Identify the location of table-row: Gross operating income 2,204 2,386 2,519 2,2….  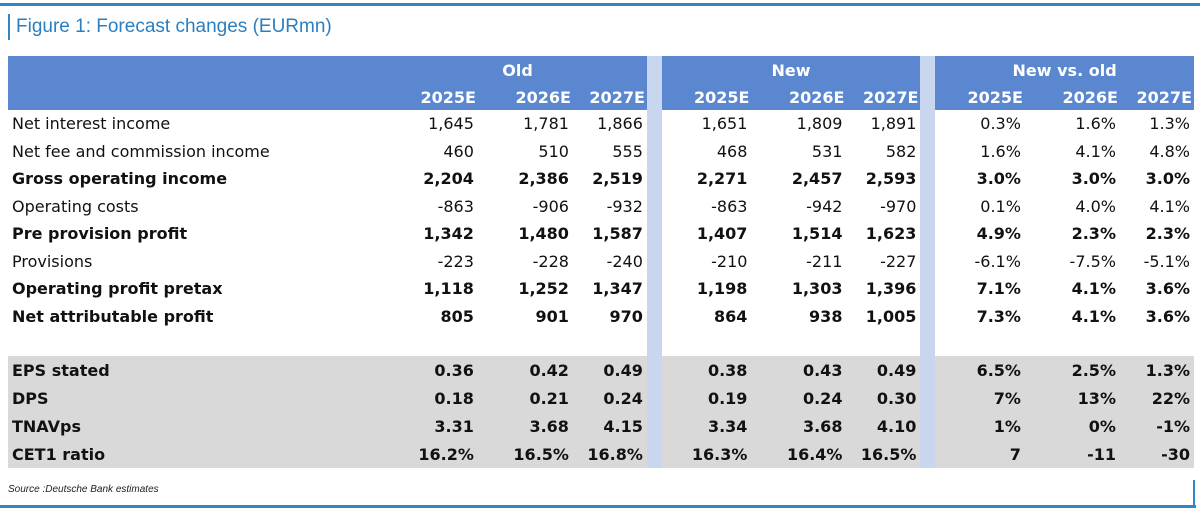
(601, 179).